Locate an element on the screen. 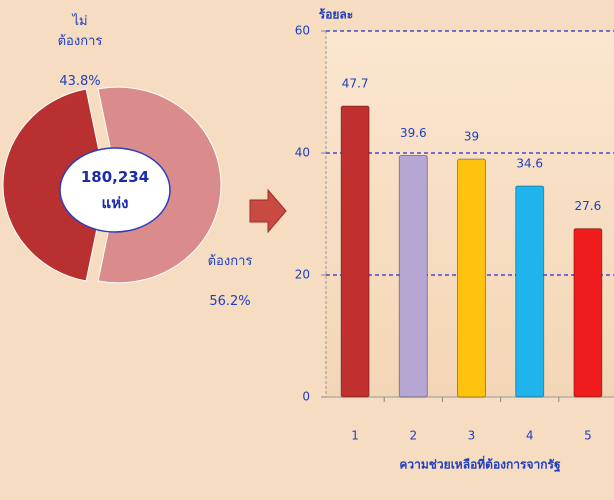 This screenshot has width=614, height=500. value-label: 39.6 is located at coordinates (413, 133).